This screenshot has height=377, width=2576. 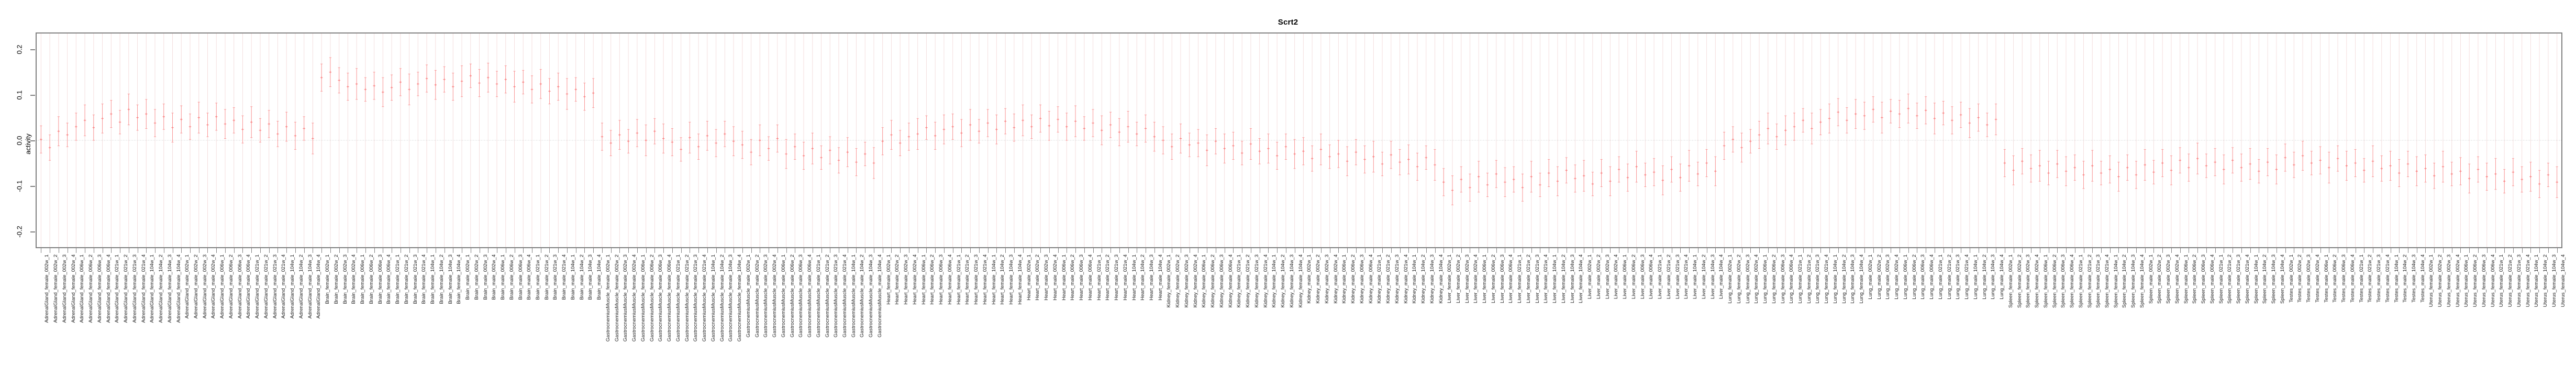 What do you see at coordinates (2141, 281) in the screenshot?
I see `x-tick-label: Spleen_female_104w_4` at bounding box center [2141, 281].